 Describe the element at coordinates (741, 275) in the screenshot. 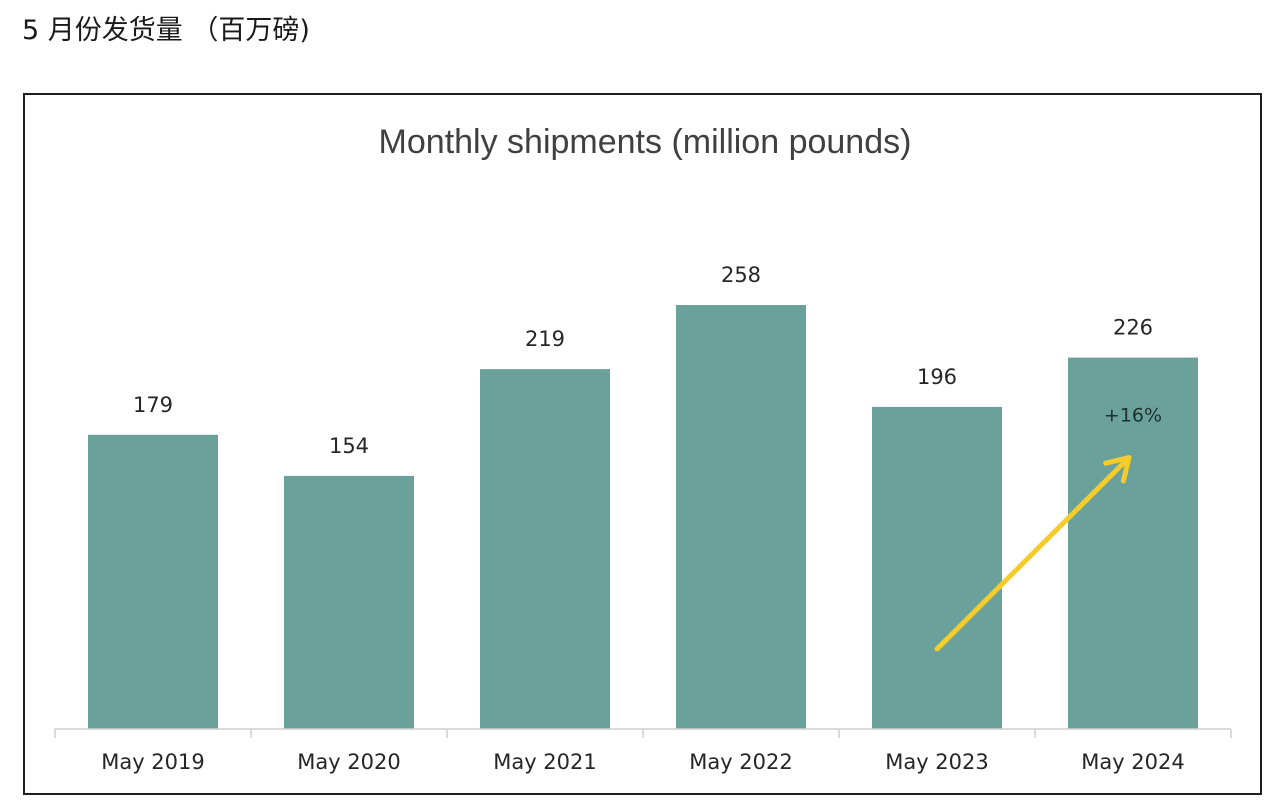

I see `data-label: 258` at that location.